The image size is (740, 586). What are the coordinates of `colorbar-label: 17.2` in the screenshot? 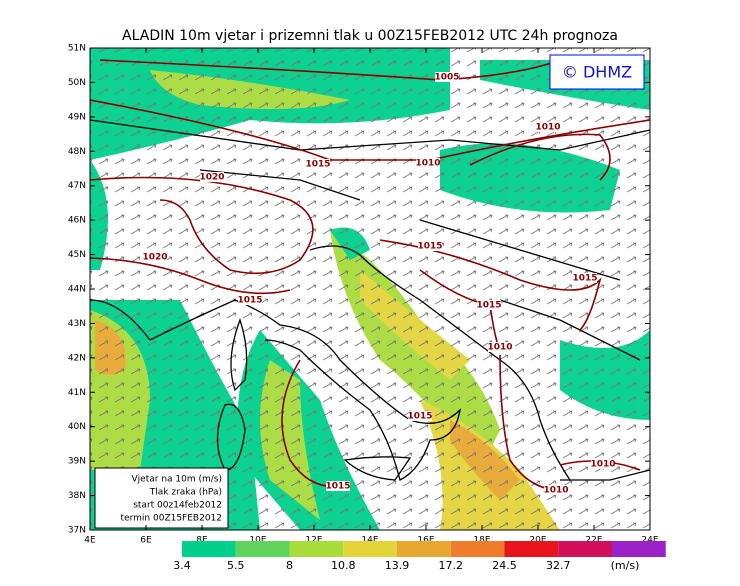 It's located at (451, 565).